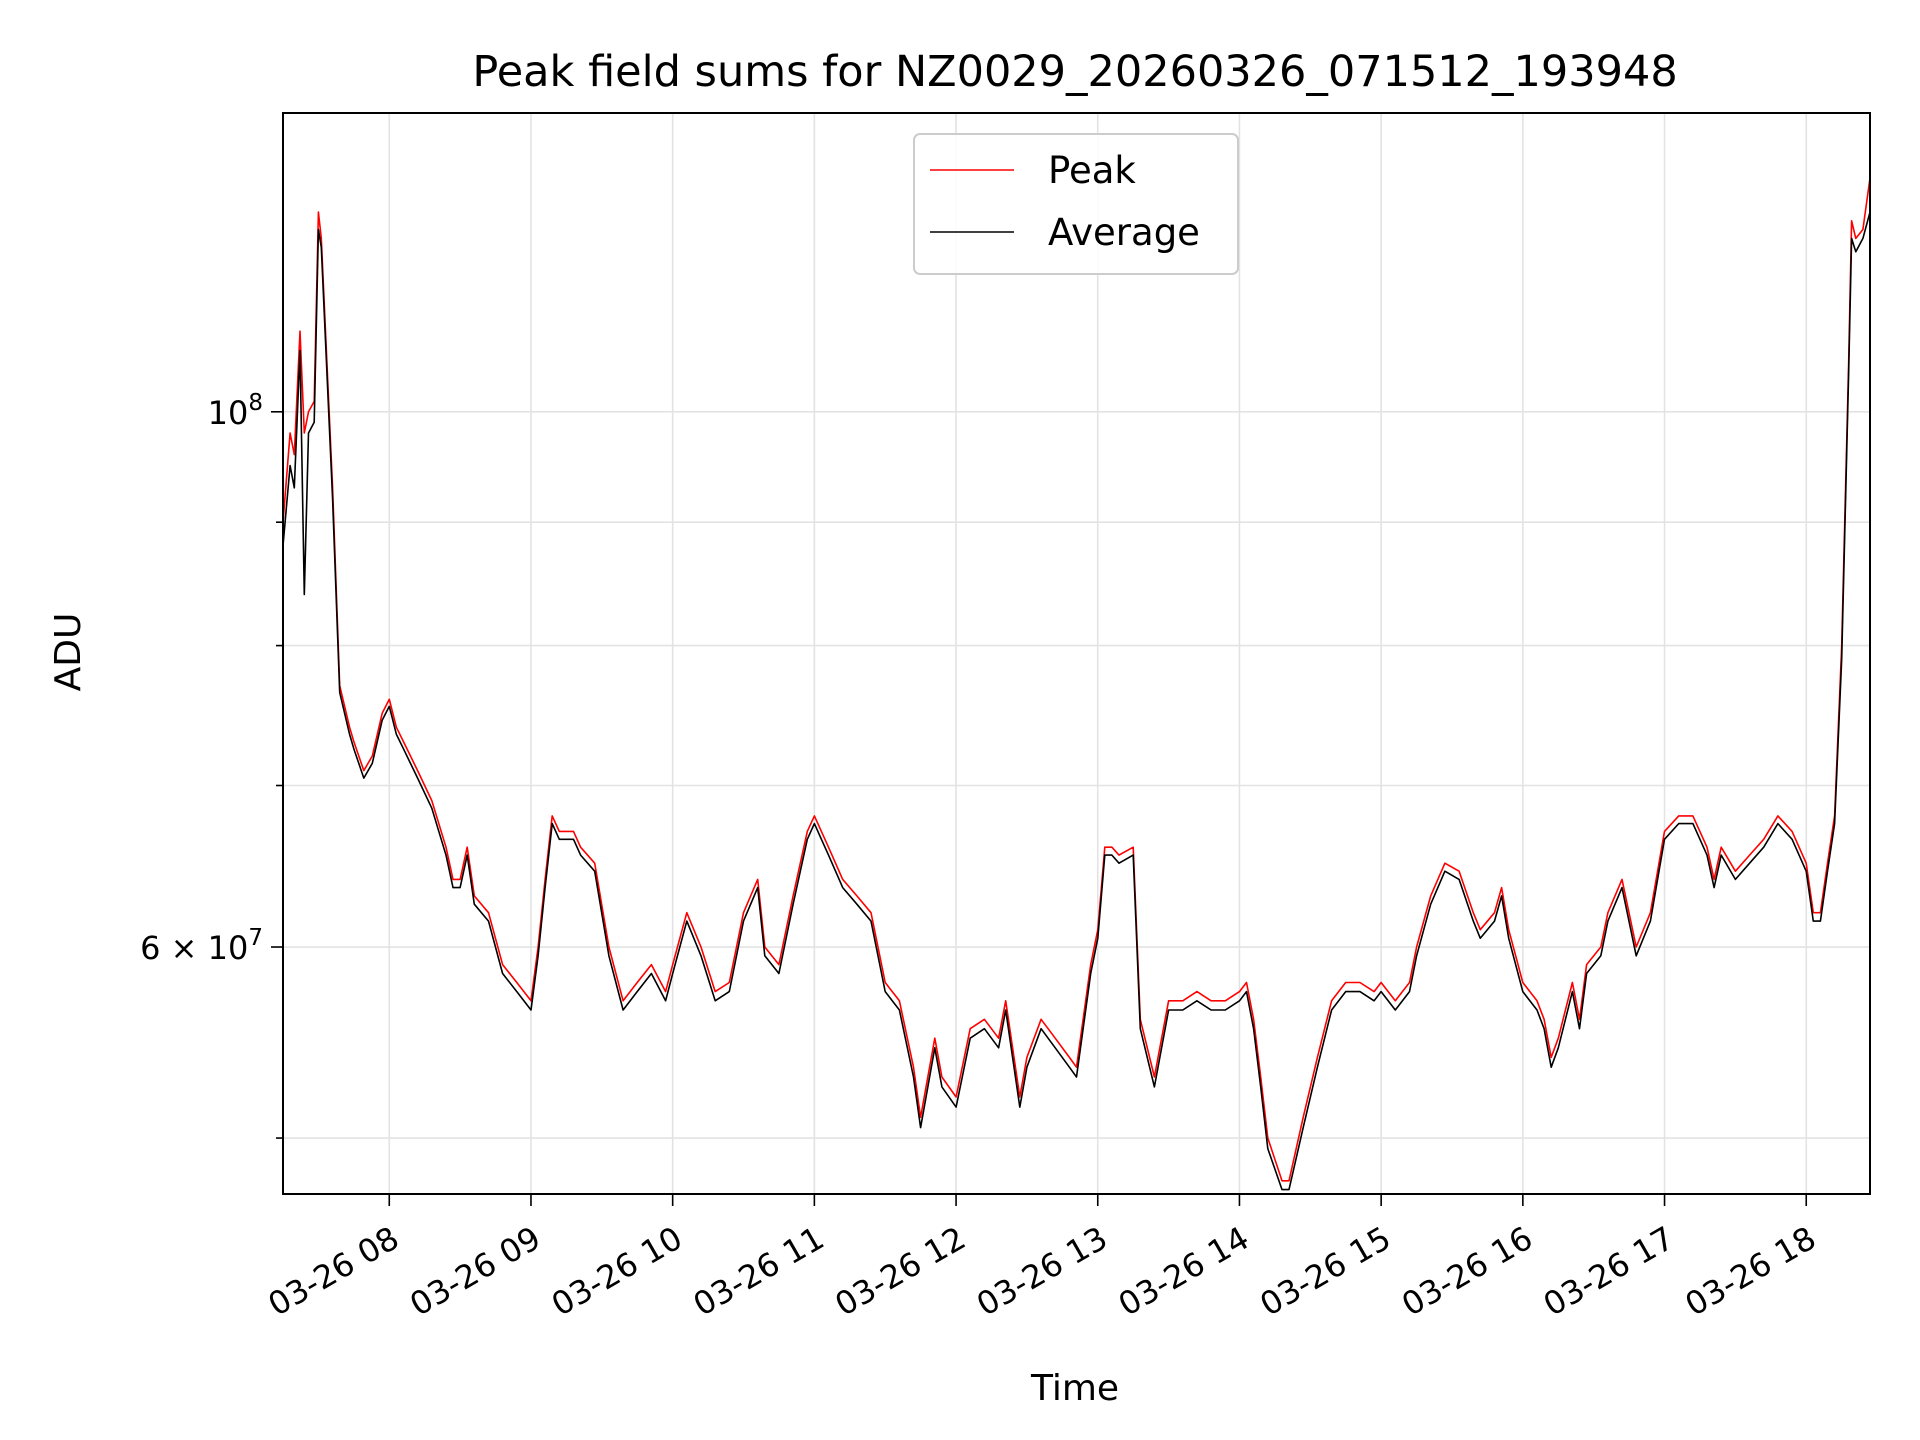  I want to click on legend-label-peak: Peak, so click(1092, 170).